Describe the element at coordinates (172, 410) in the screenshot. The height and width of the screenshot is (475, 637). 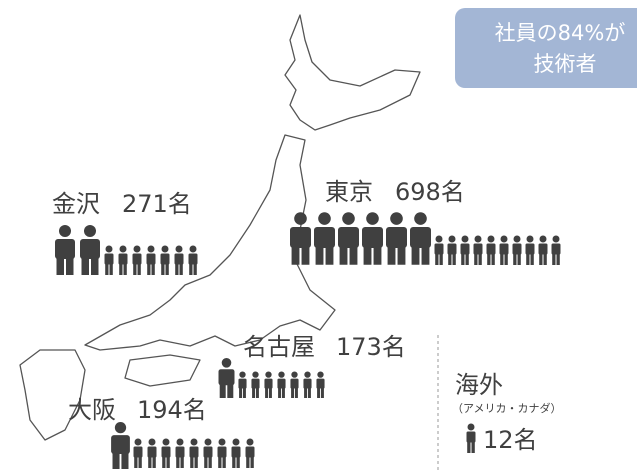
I see `location-count: 194名` at that location.